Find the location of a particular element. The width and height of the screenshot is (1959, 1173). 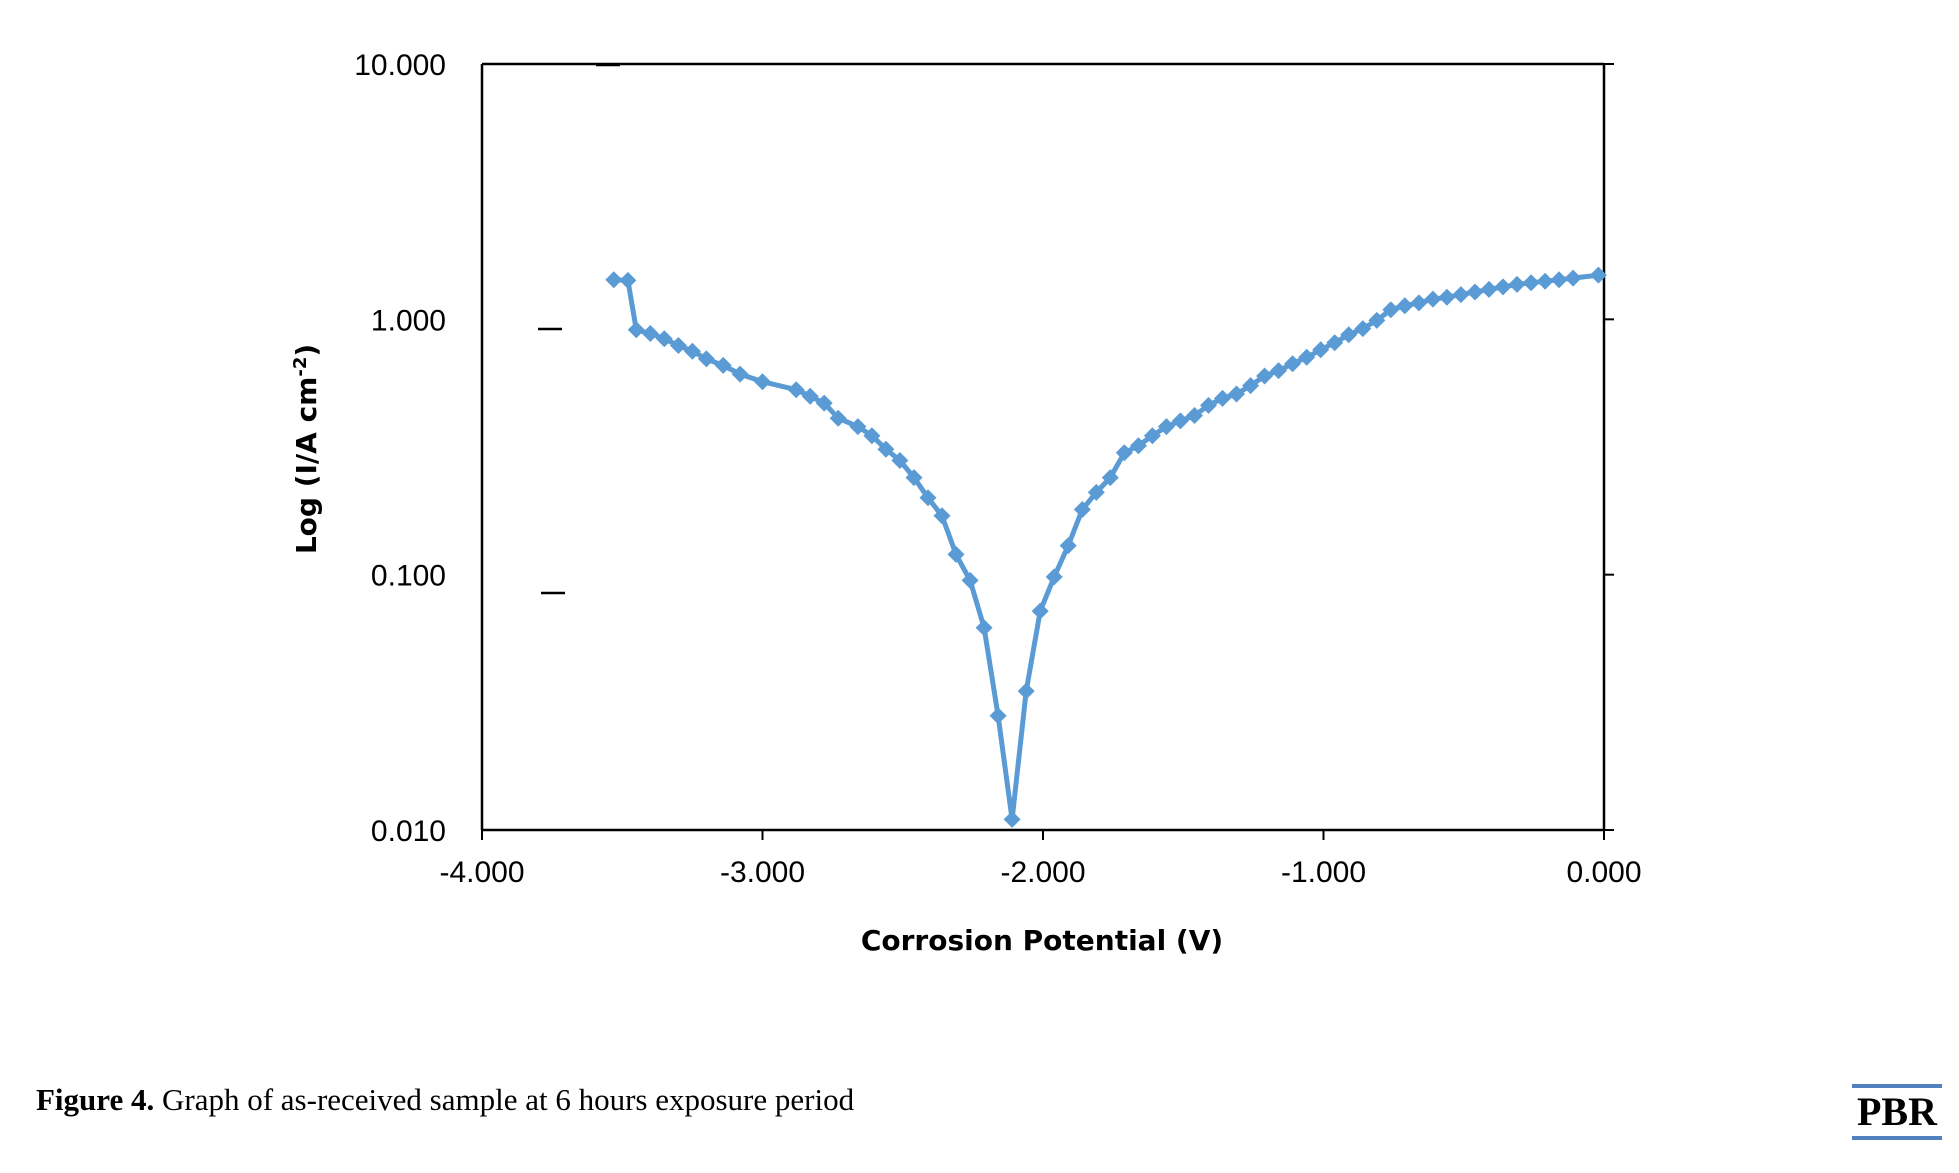

y-axis-title-main: Log (I/A cm is located at coordinates (306, 466).